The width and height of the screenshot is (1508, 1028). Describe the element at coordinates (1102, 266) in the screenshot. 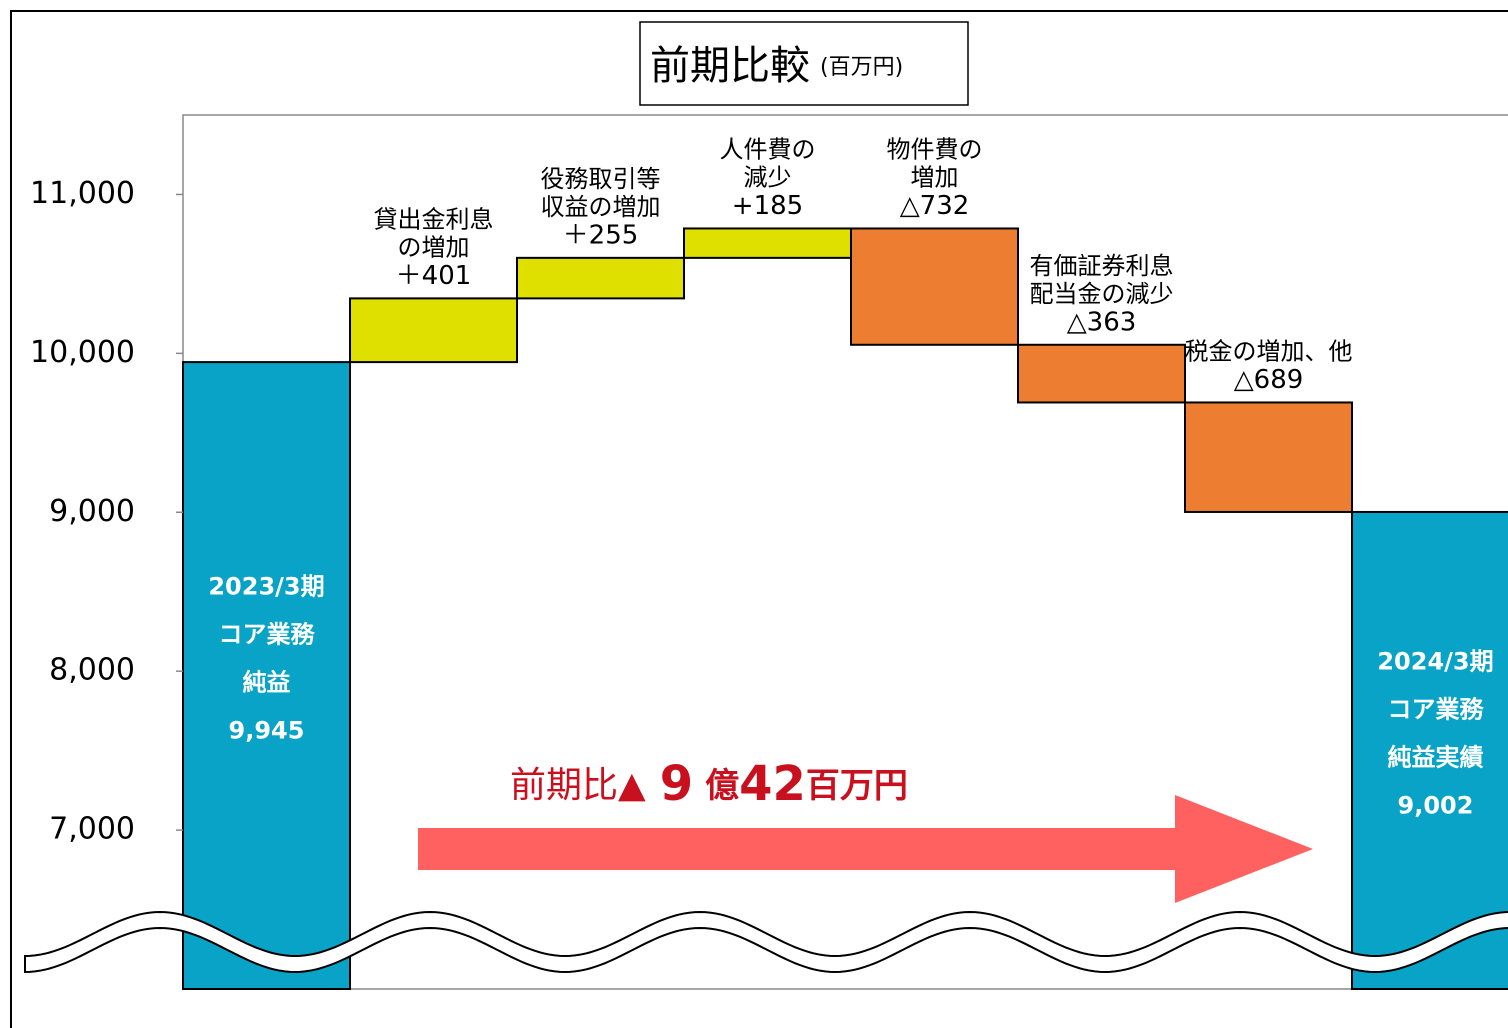

I see `category-label: 有価証券利息` at that location.